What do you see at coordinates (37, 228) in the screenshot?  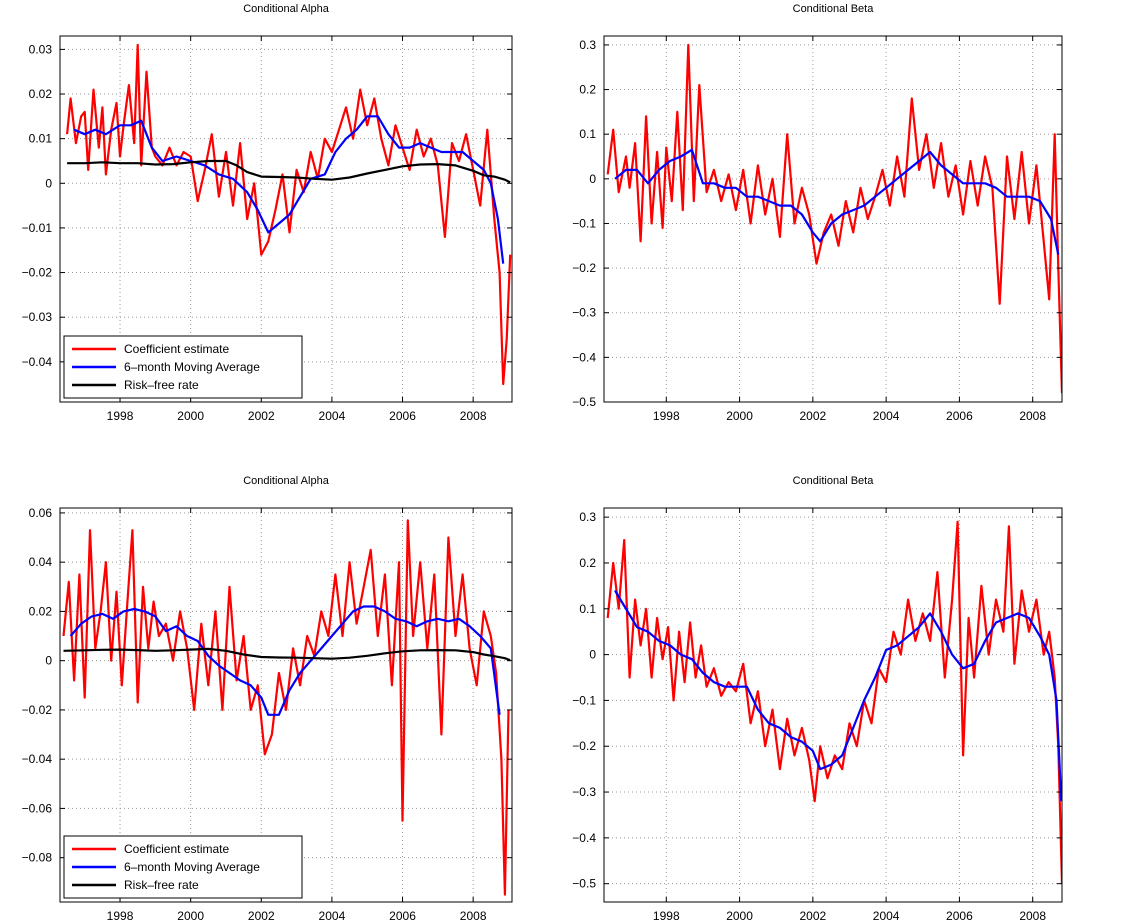 I see `y-tick-label: −0.01` at bounding box center [37, 228].